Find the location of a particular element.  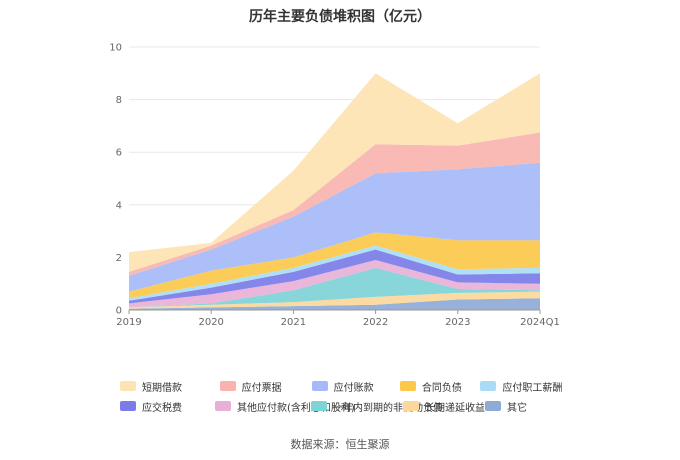

legend-row: 应交税费 其他应付款(含利息和股利) 一年内到期的非流动负债 长期递延收益 其它 is located at coordinates (350, 406).